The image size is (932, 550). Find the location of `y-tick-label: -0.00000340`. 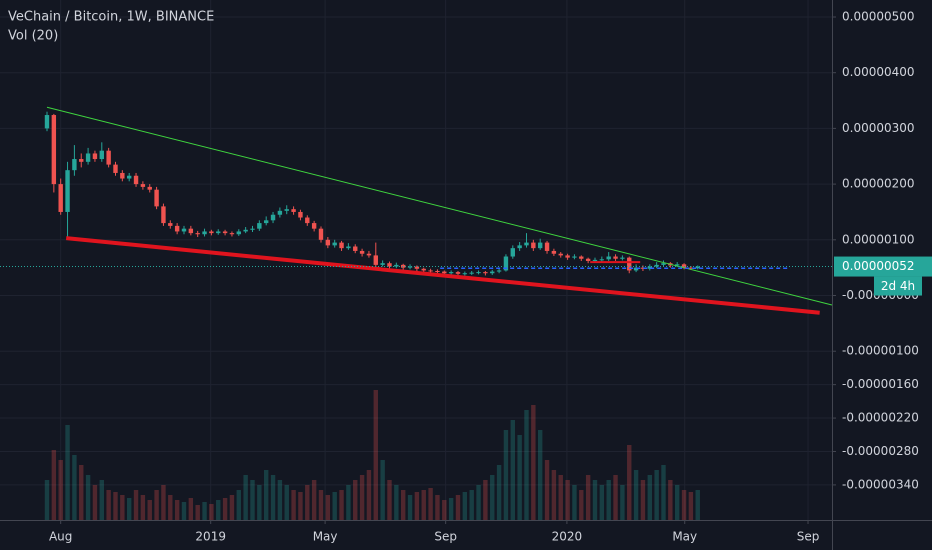

y-tick-label: -0.00000340 is located at coordinates (880, 484).